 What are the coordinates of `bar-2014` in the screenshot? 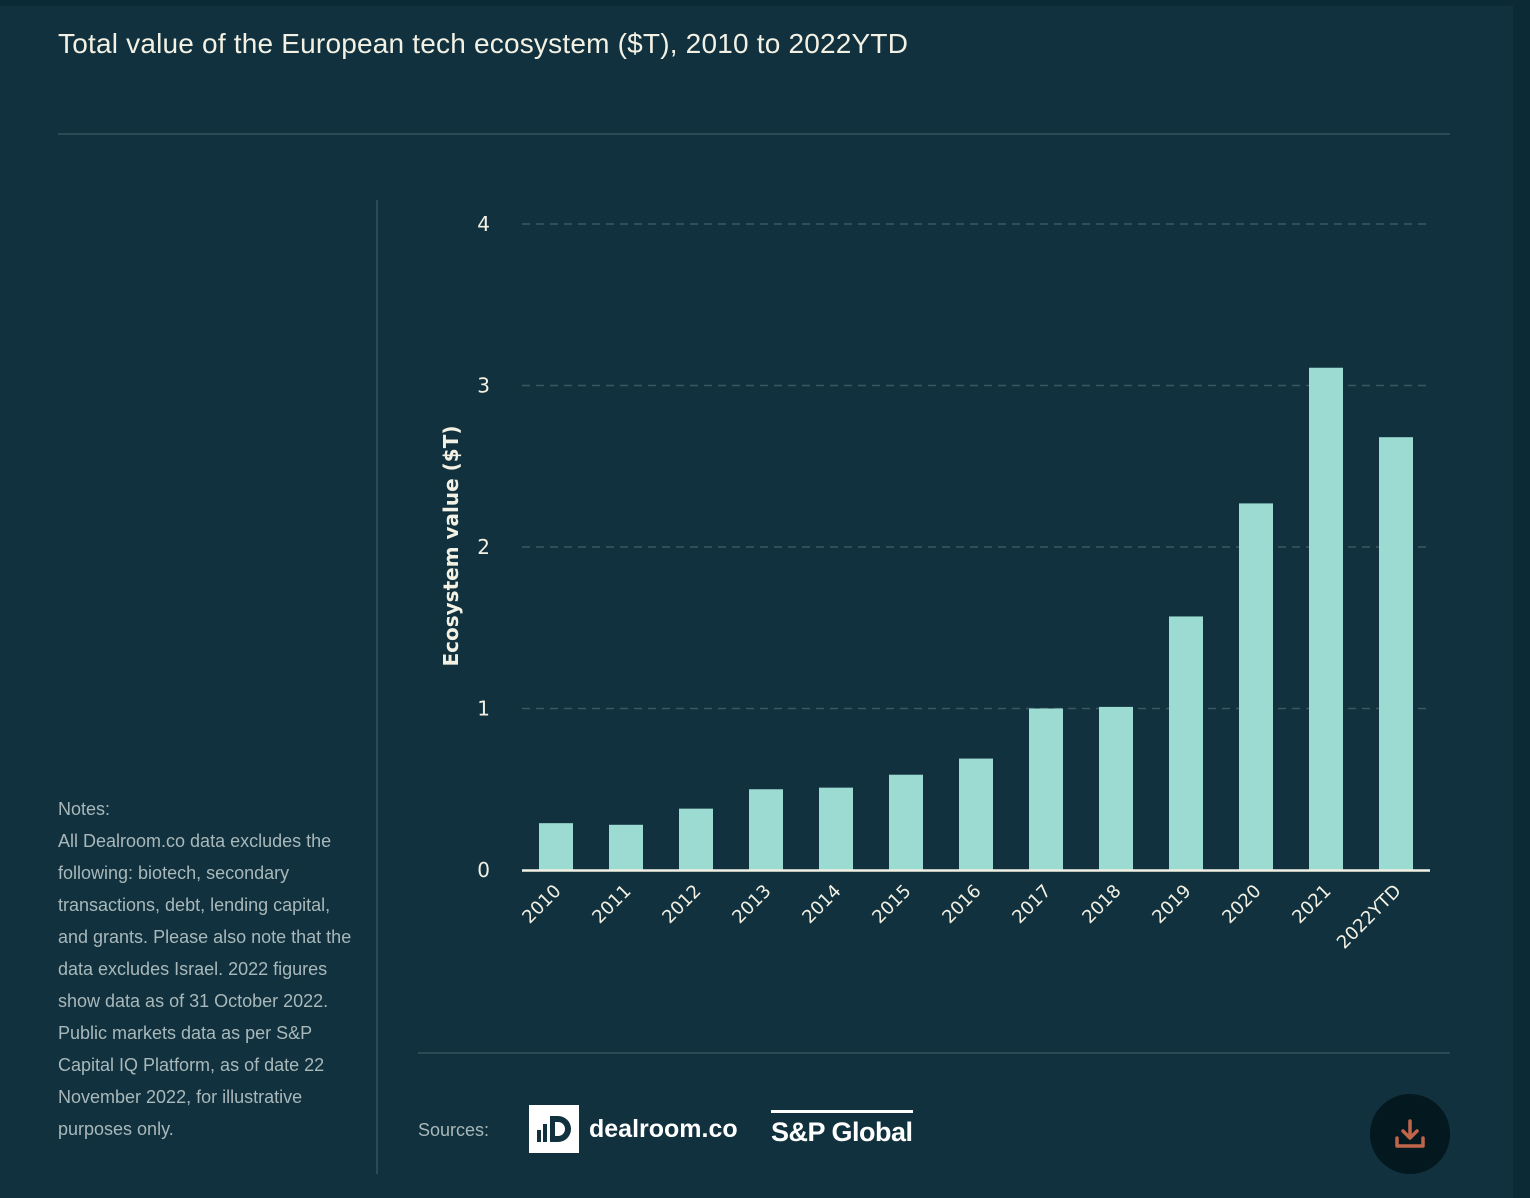 It's located at (836, 828).